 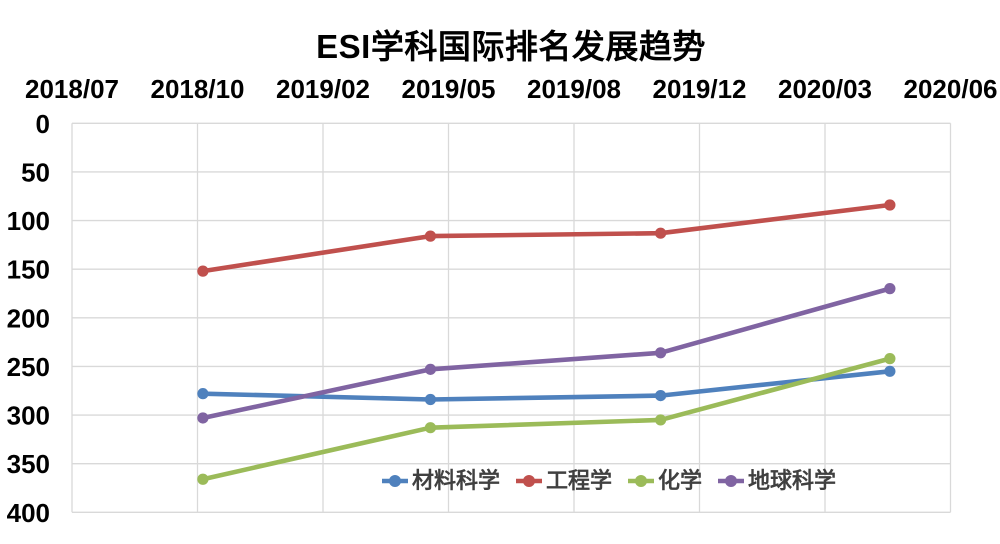 What do you see at coordinates (28, 221) in the screenshot?
I see `y-tick-label: 100` at bounding box center [28, 221].